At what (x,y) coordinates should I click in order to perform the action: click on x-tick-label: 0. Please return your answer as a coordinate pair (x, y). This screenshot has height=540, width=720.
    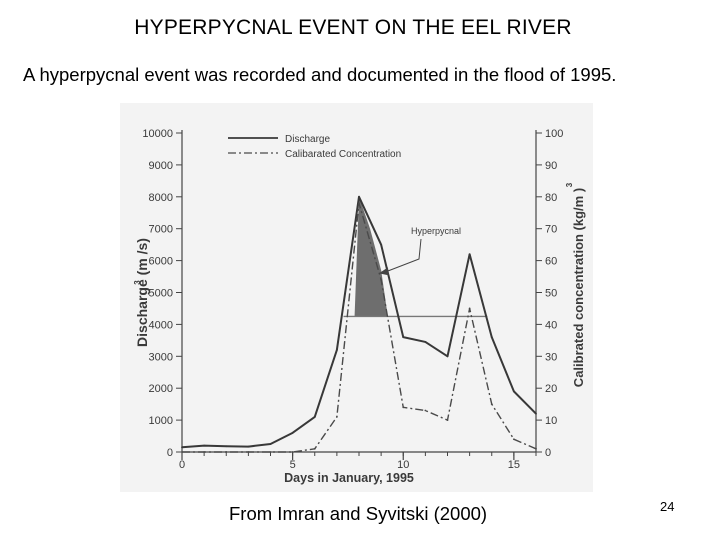
    Looking at the image, I should click on (182, 465).